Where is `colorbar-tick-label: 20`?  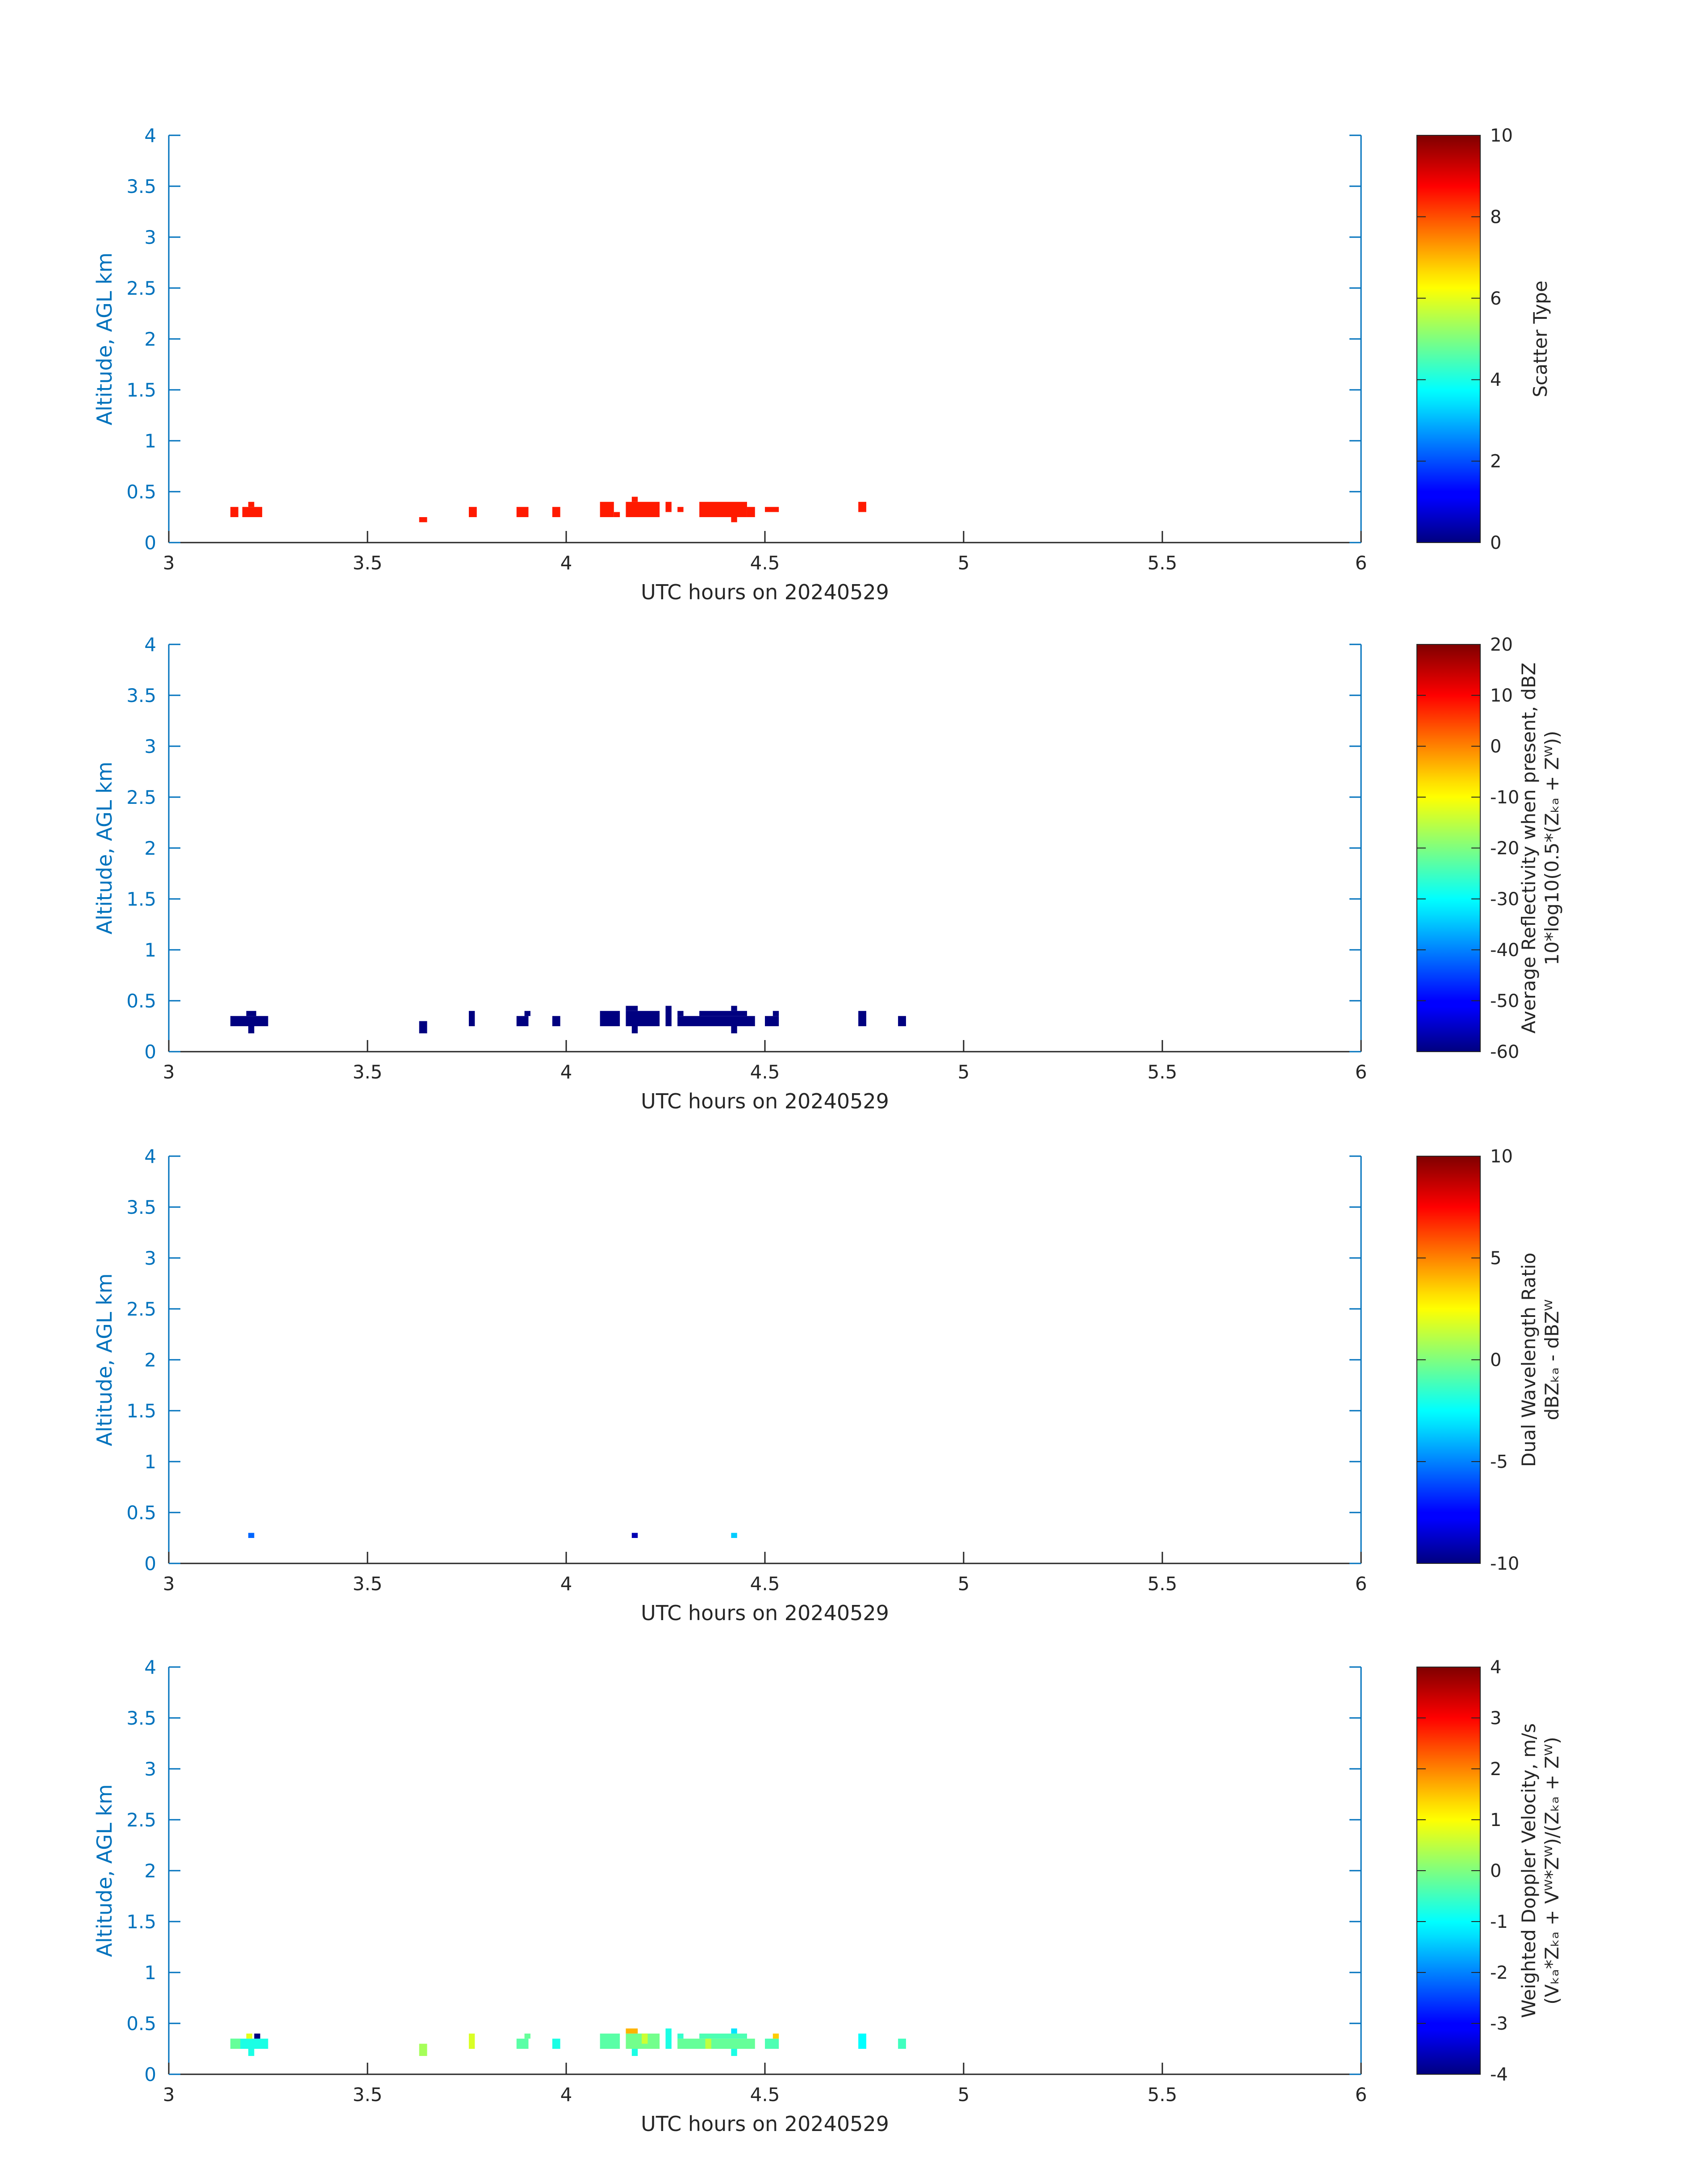
colorbar-tick-label: 20 is located at coordinates (1501, 645).